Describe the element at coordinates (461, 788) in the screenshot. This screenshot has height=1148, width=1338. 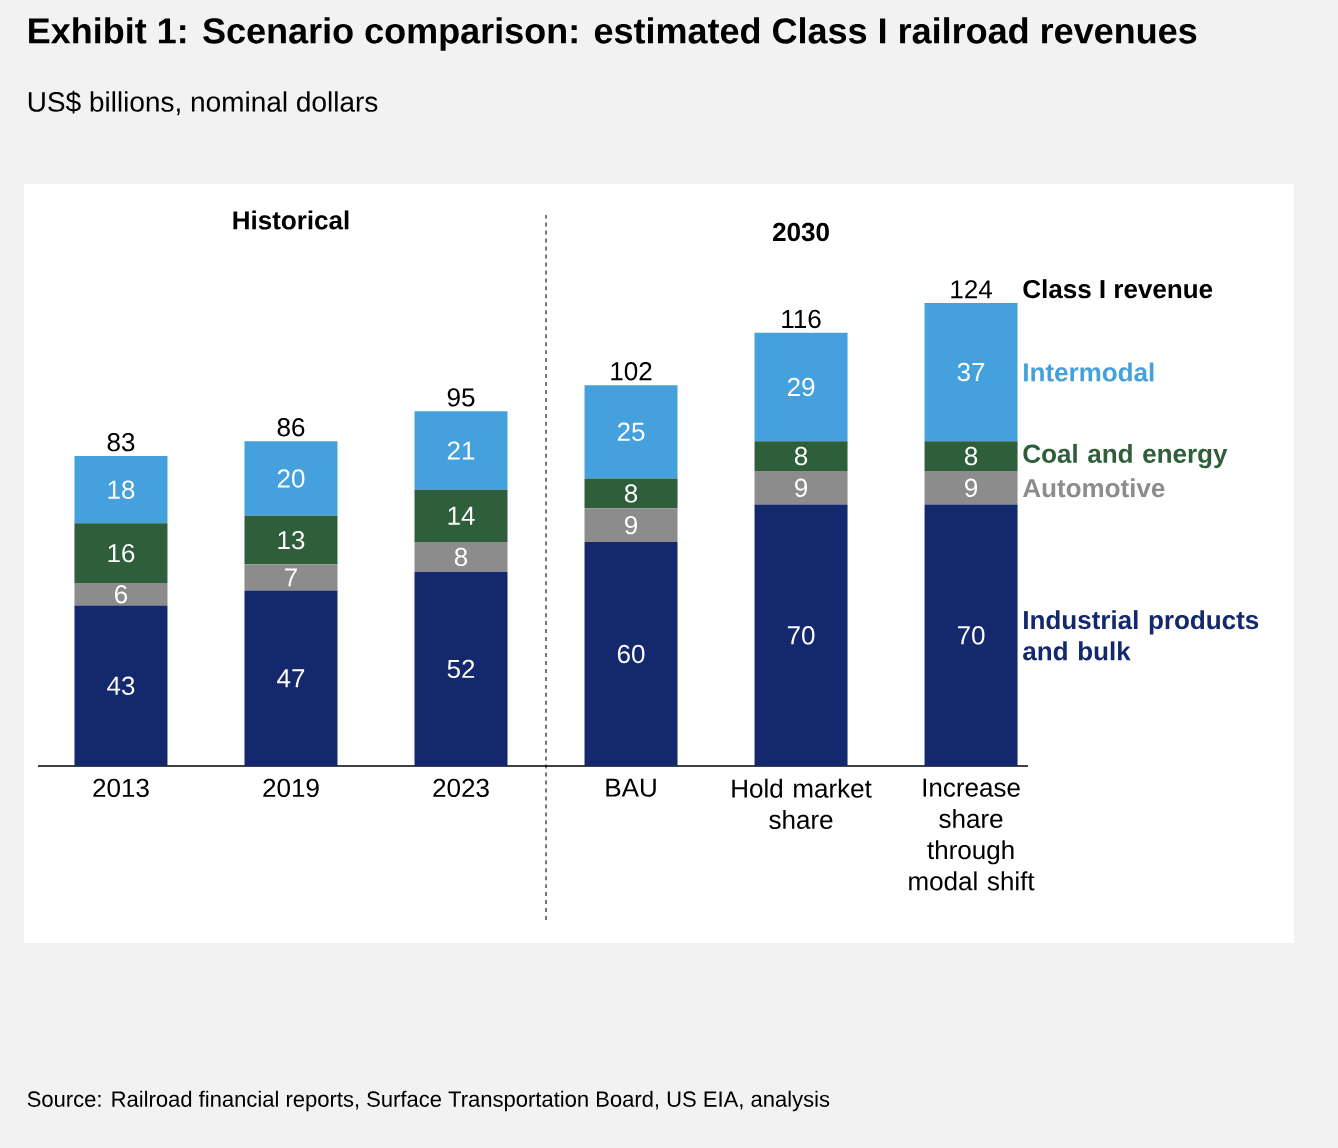
I see `x-tick-label: 2023` at that location.